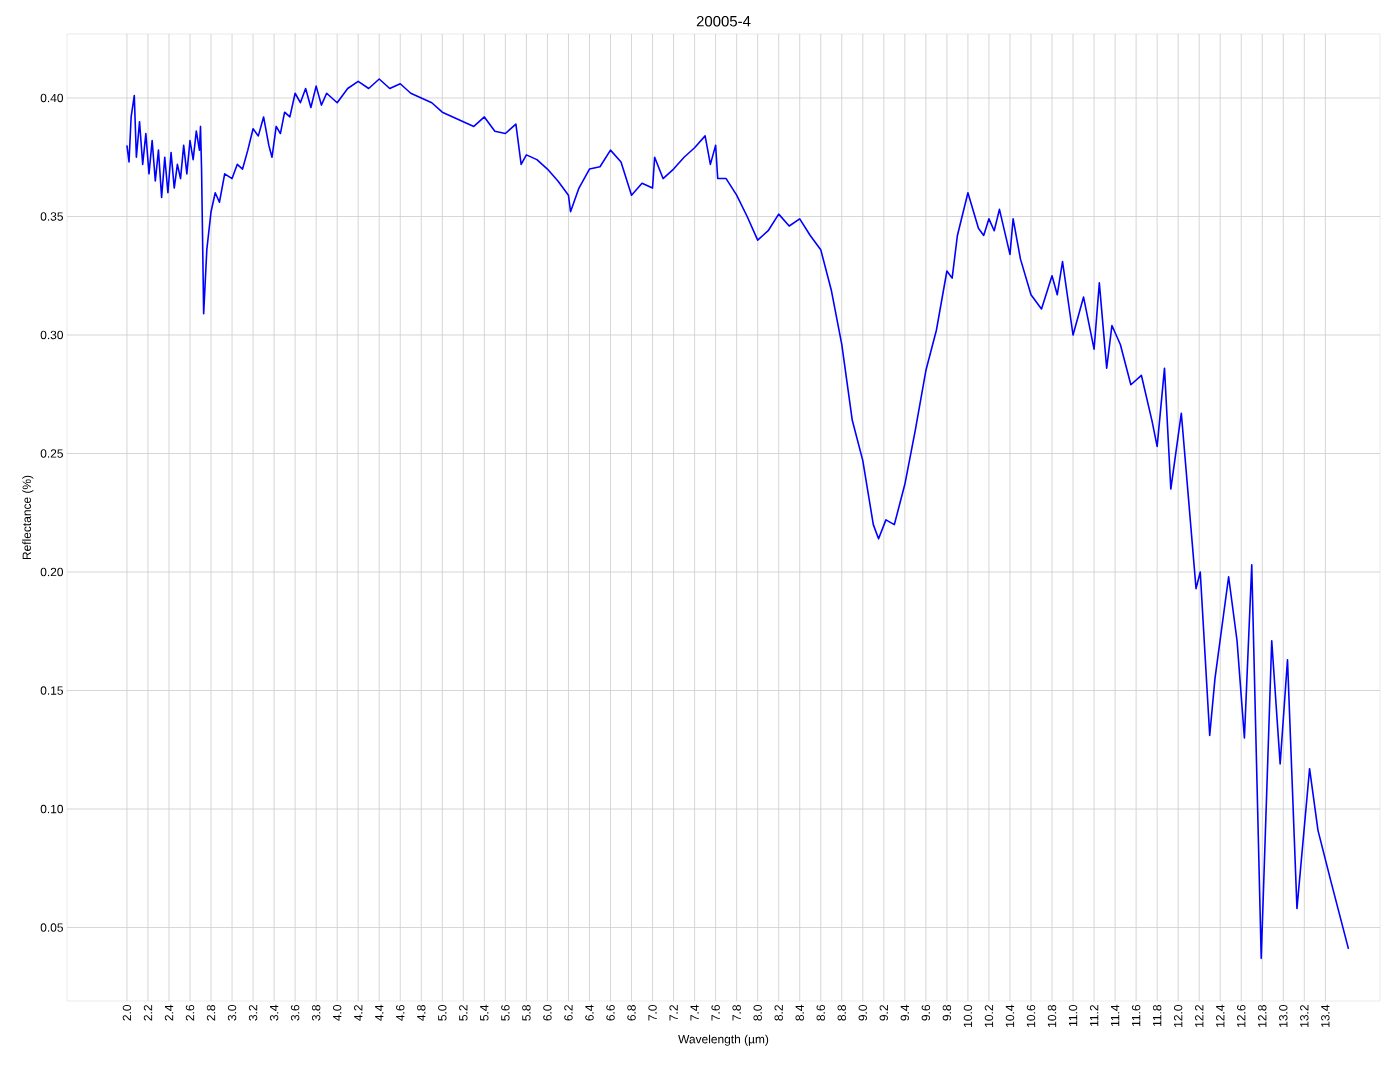 The height and width of the screenshot is (1069, 1394). Describe the element at coordinates (1304, 1016) in the screenshot. I see `x-tick-label: 13.2` at that location.